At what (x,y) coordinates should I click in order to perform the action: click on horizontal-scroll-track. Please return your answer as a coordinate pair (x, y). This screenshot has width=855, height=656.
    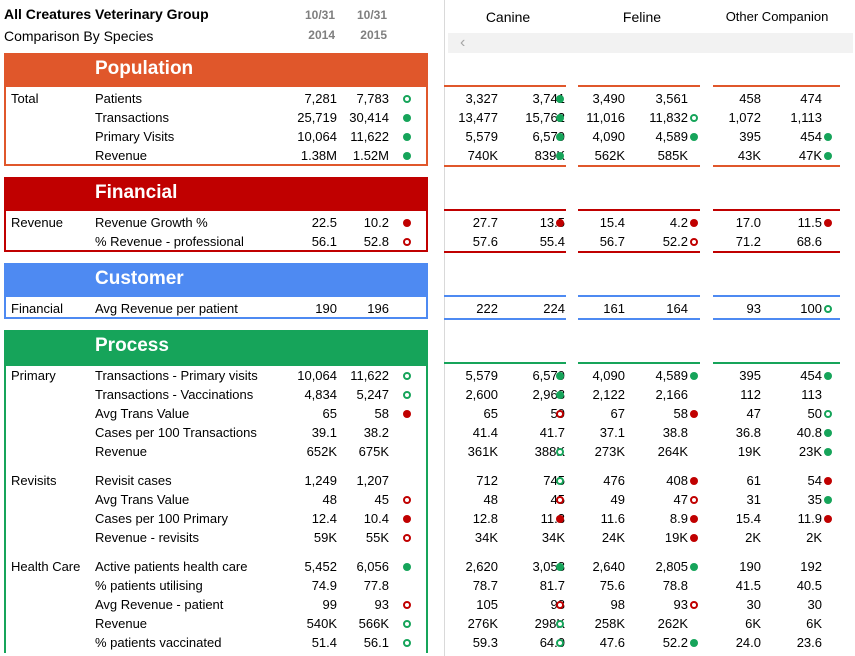
    Looking at the image, I should click on (650, 43).